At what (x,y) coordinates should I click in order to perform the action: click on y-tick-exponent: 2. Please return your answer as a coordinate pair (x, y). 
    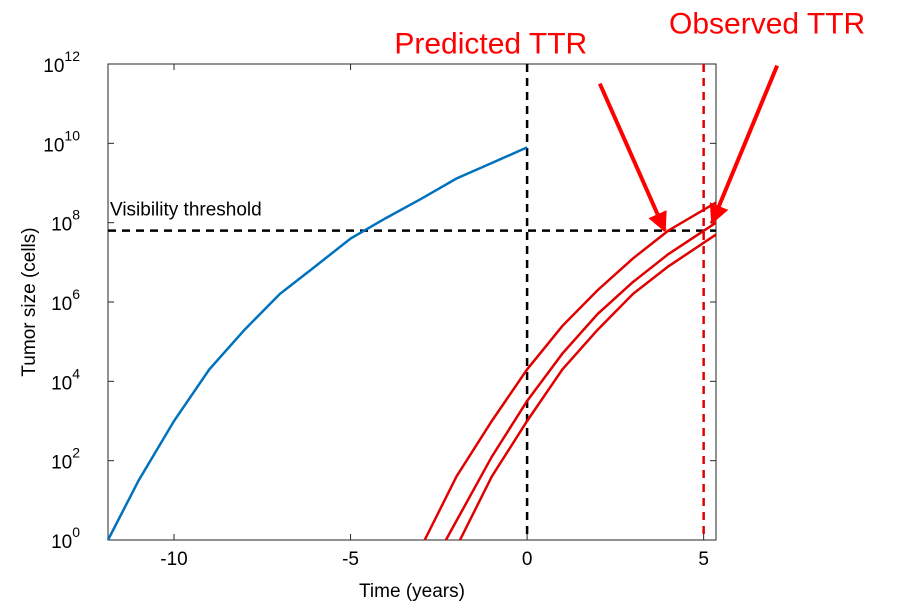
    Looking at the image, I should click on (76, 452).